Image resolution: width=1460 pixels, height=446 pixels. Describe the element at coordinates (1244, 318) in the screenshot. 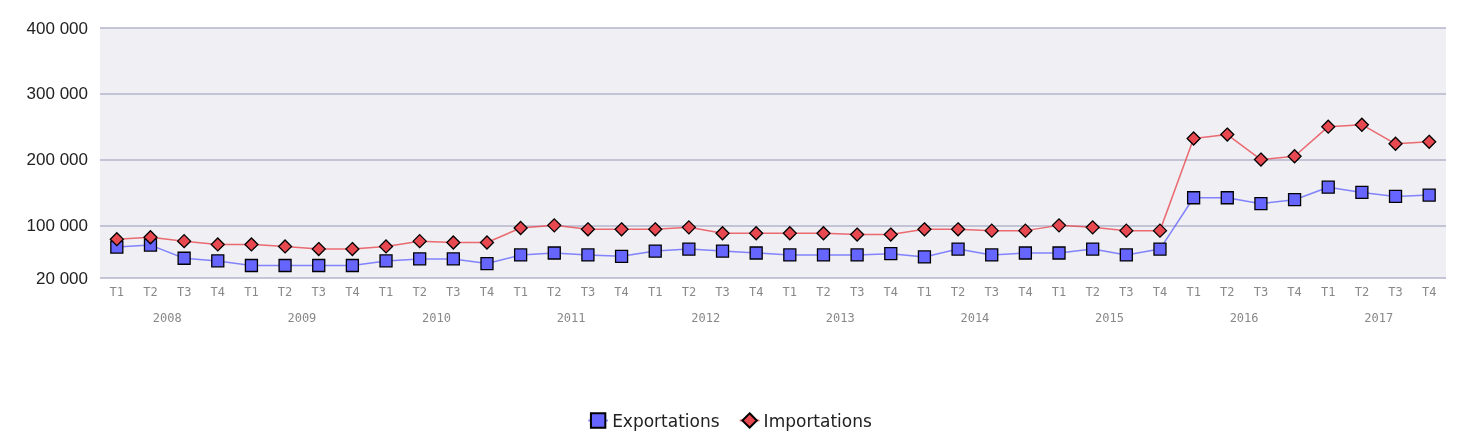

I see `text: 2016` at that location.